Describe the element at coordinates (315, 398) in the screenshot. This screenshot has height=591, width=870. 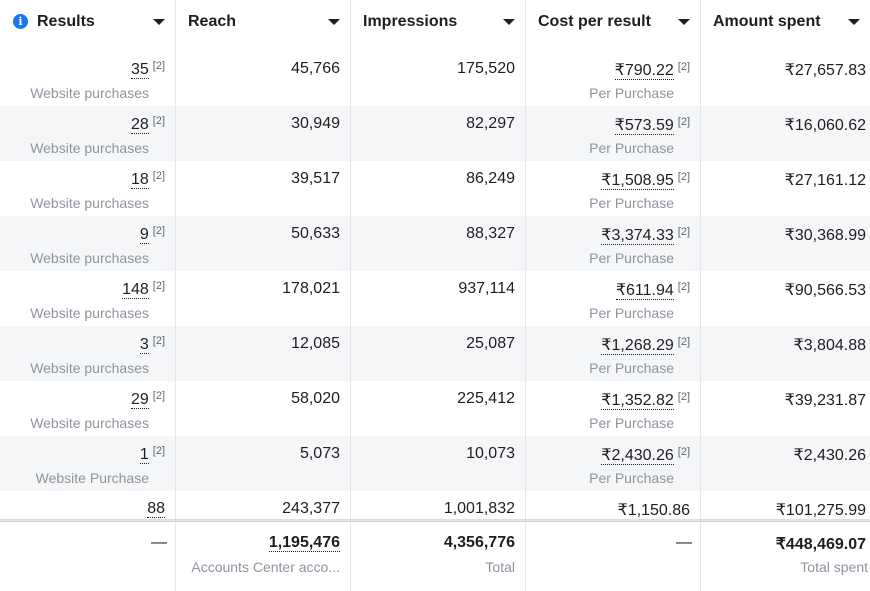
I see `reach-value: 58,020` at that location.